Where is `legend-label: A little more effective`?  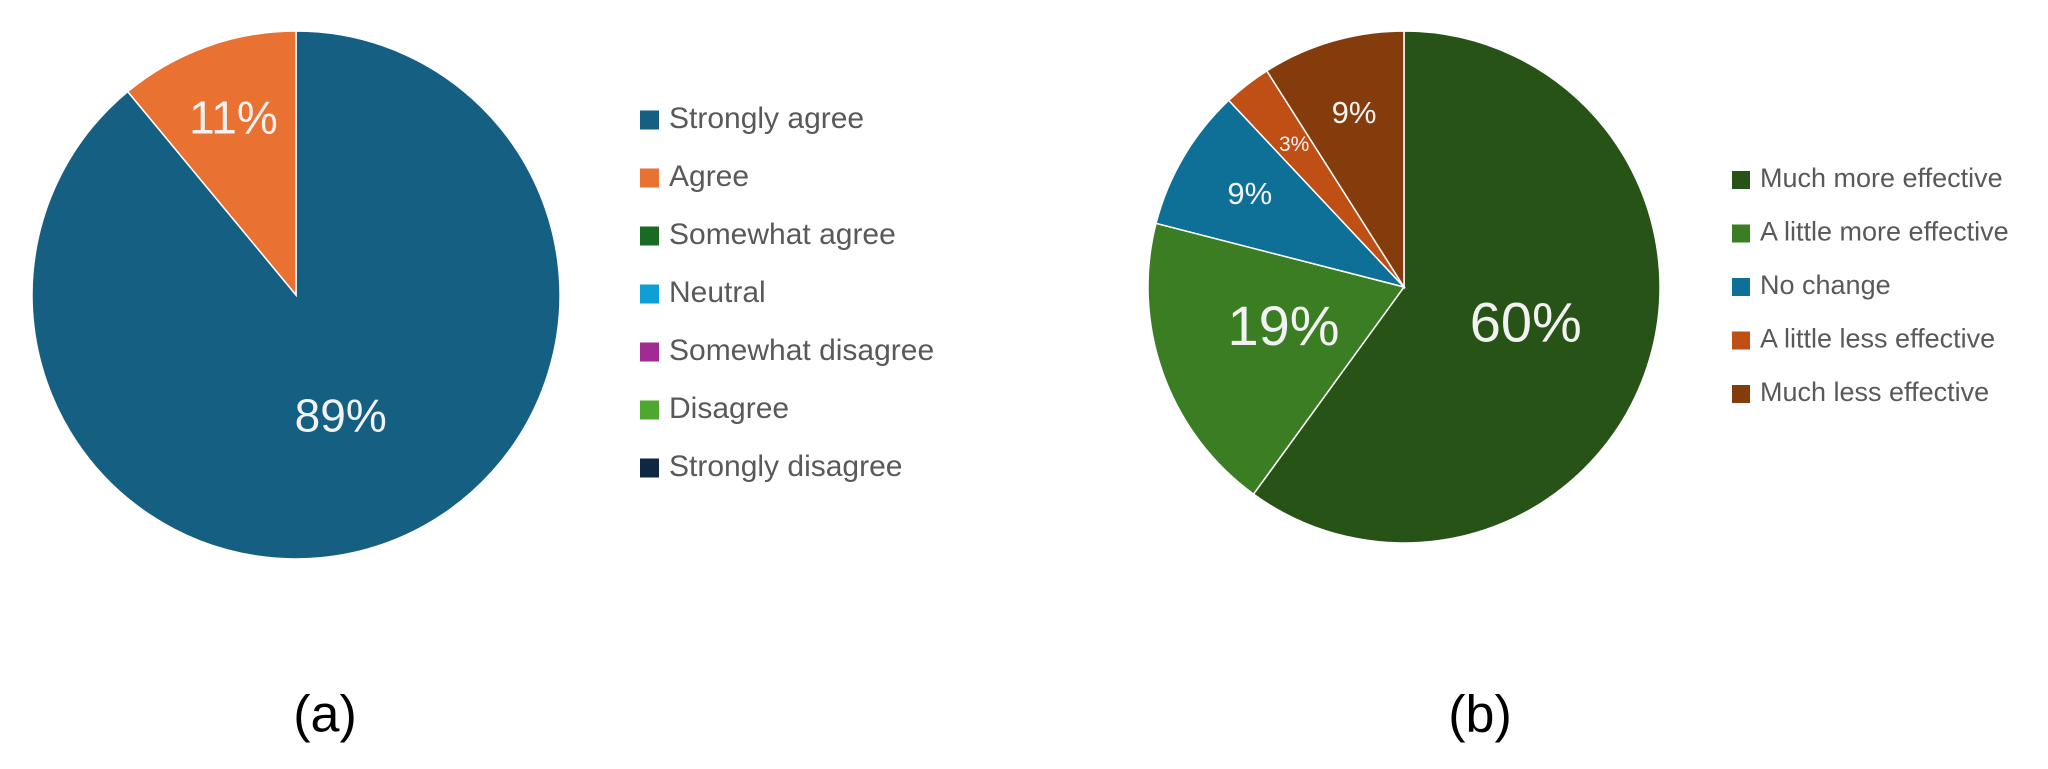
legend-label: A little more effective is located at coordinates (1884, 232).